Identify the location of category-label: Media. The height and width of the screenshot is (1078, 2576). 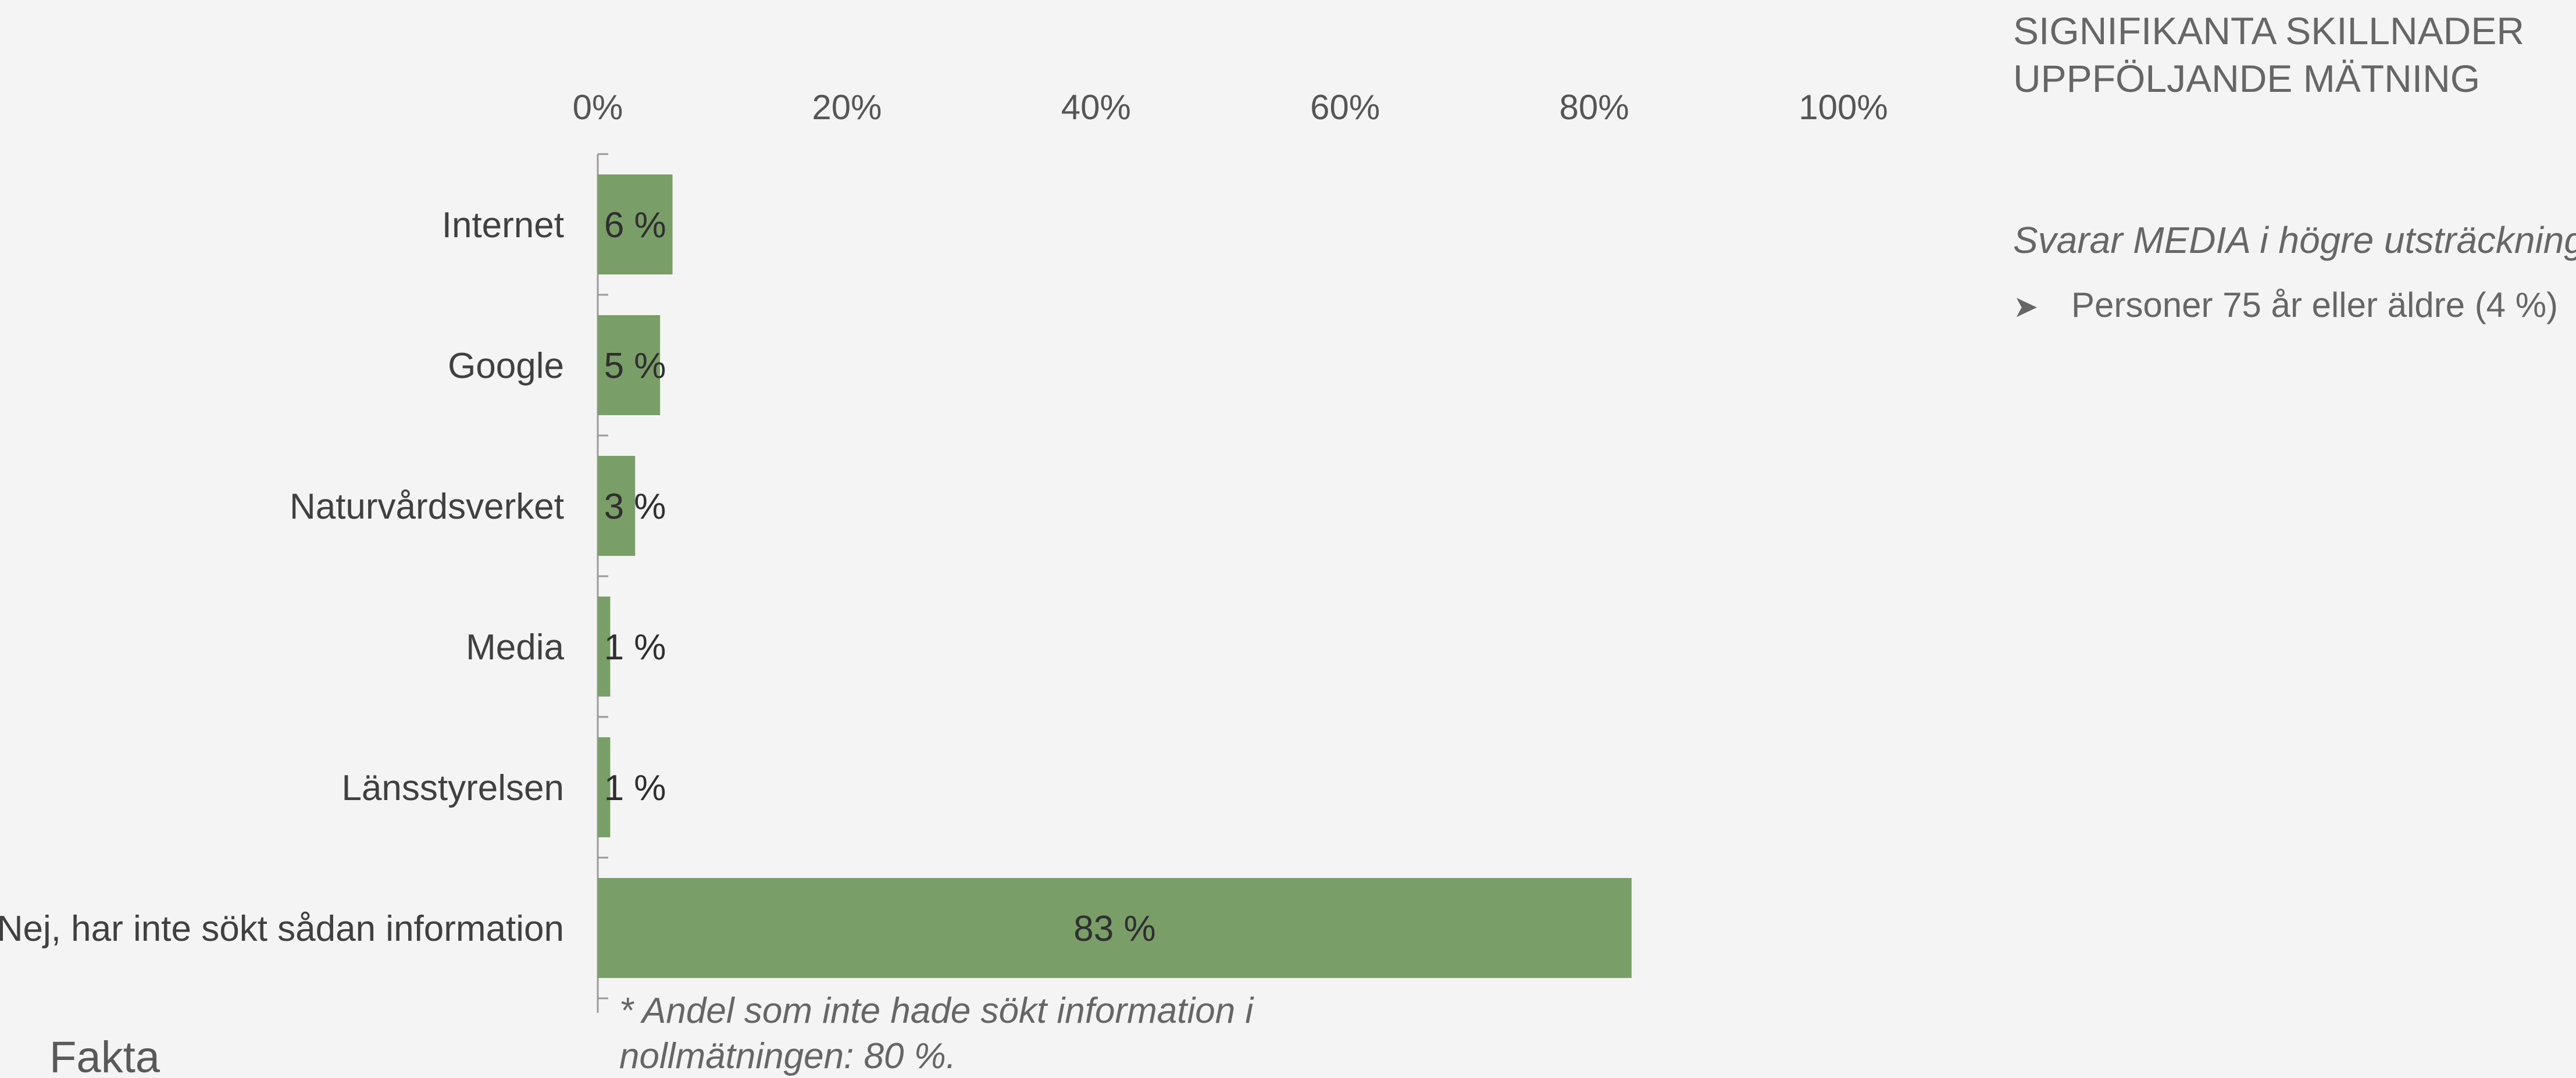
(515, 647).